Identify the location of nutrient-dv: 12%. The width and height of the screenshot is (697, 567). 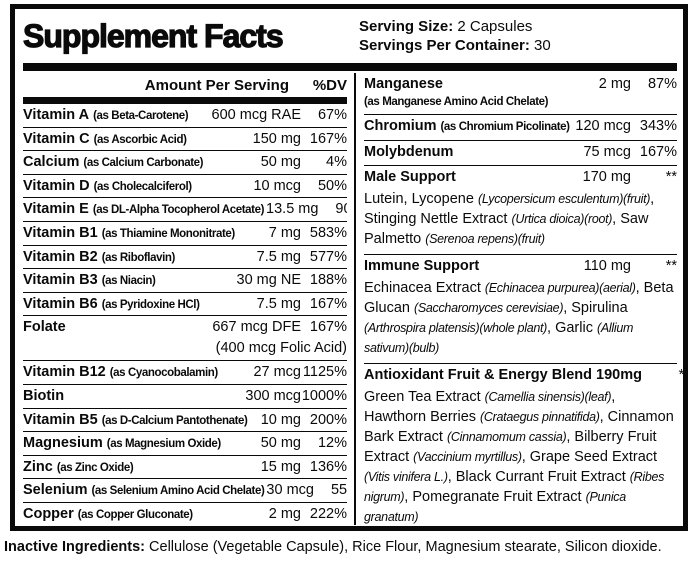
(332, 443).